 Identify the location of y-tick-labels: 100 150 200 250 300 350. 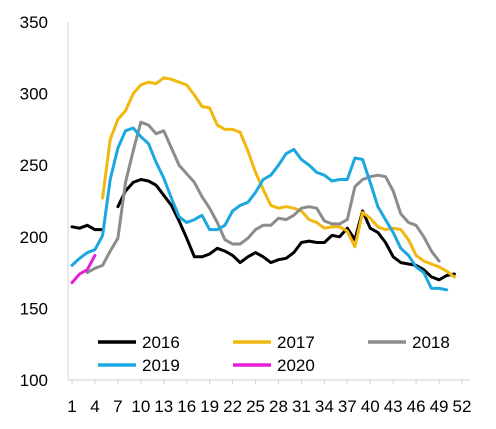
(34, 201).